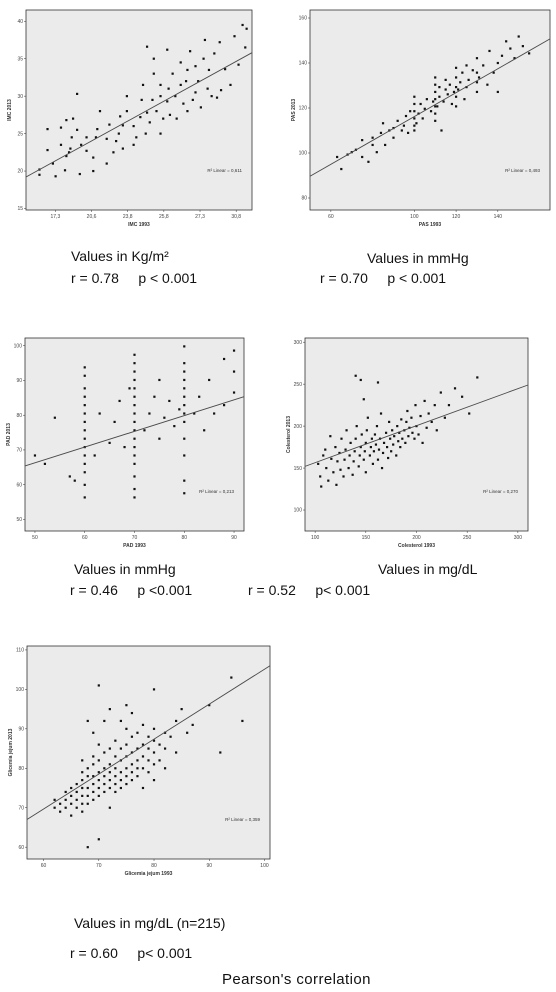 The height and width of the screenshot is (992, 556). Describe the element at coordinates (20, 59) in the screenshot. I see `y-tick-label: 35` at that location.